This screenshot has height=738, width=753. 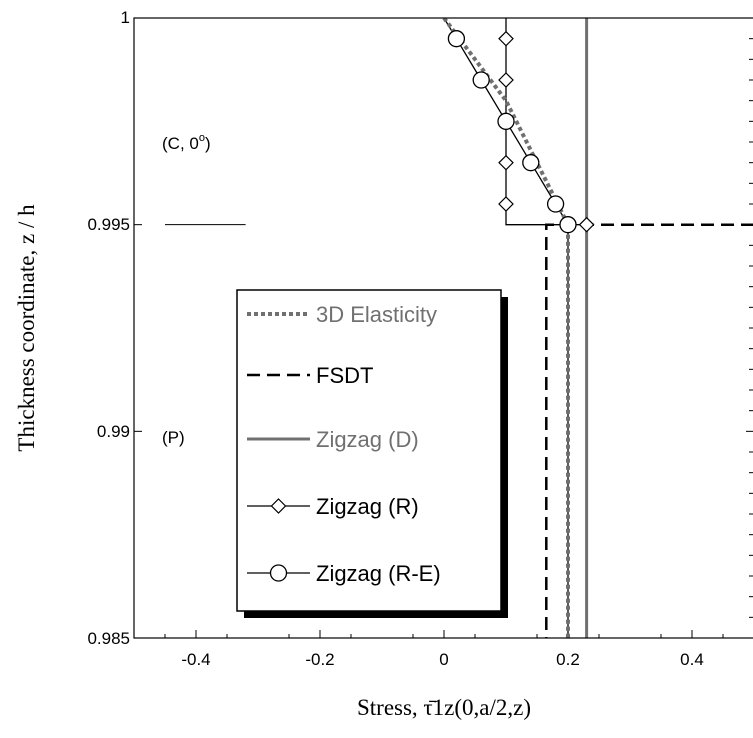 I want to click on legend-label: Zigzag (R-E), so click(x=378, y=573).